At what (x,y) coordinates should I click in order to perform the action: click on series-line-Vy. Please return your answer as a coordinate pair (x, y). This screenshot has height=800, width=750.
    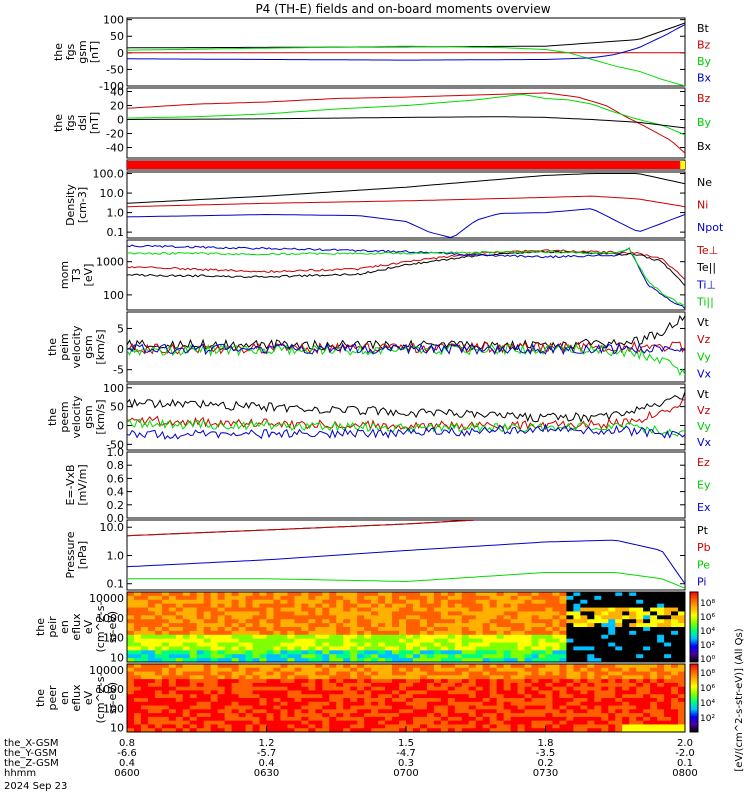
    Looking at the image, I should click on (406, 359).